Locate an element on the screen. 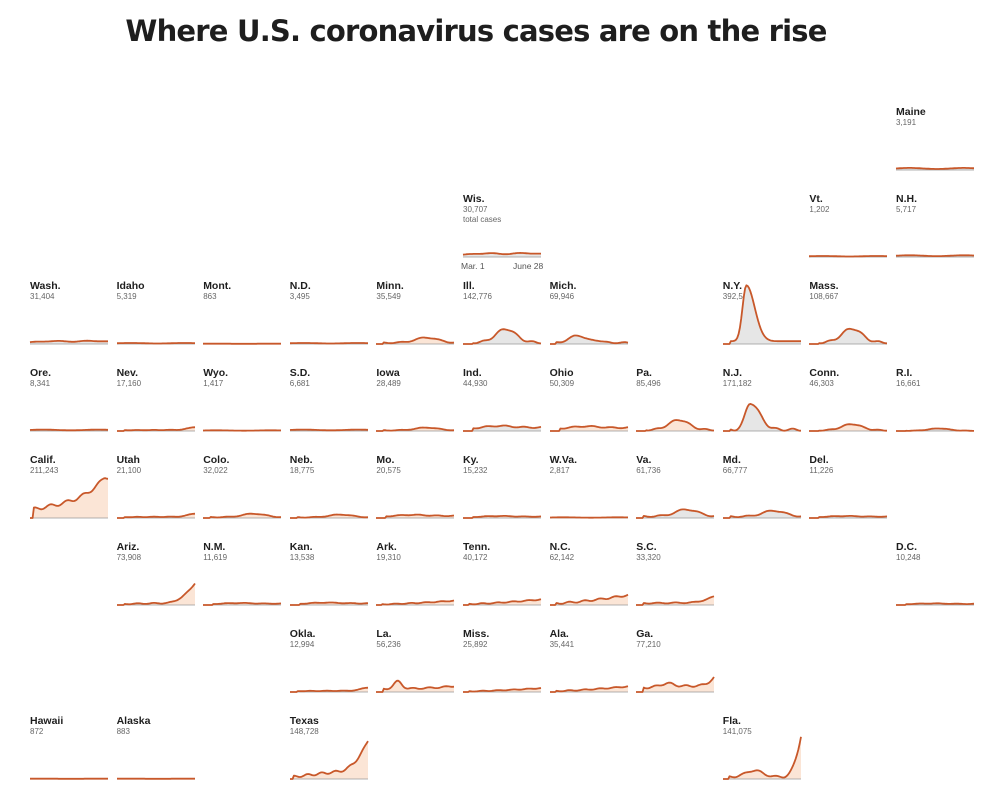  sparkline-iowa is located at coordinates (415, 407).